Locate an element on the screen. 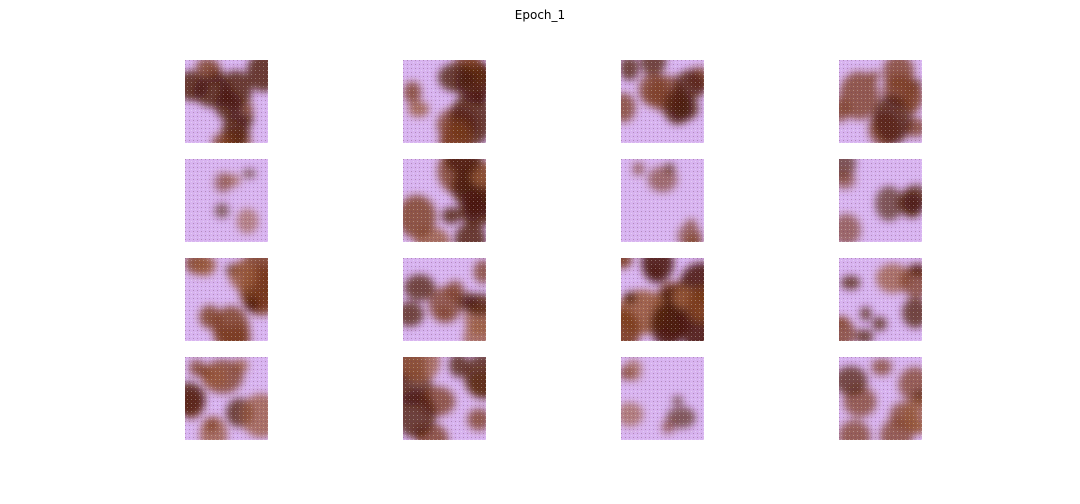 The width and height of the screenshot is (1080, 504). figure-title: Epoch_1 is located at coordinates (540, 15).